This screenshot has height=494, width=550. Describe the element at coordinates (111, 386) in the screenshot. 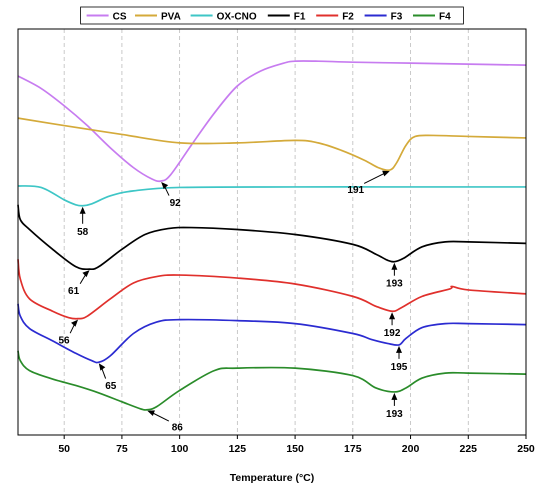

I see `annotation-label: 65` at that location.